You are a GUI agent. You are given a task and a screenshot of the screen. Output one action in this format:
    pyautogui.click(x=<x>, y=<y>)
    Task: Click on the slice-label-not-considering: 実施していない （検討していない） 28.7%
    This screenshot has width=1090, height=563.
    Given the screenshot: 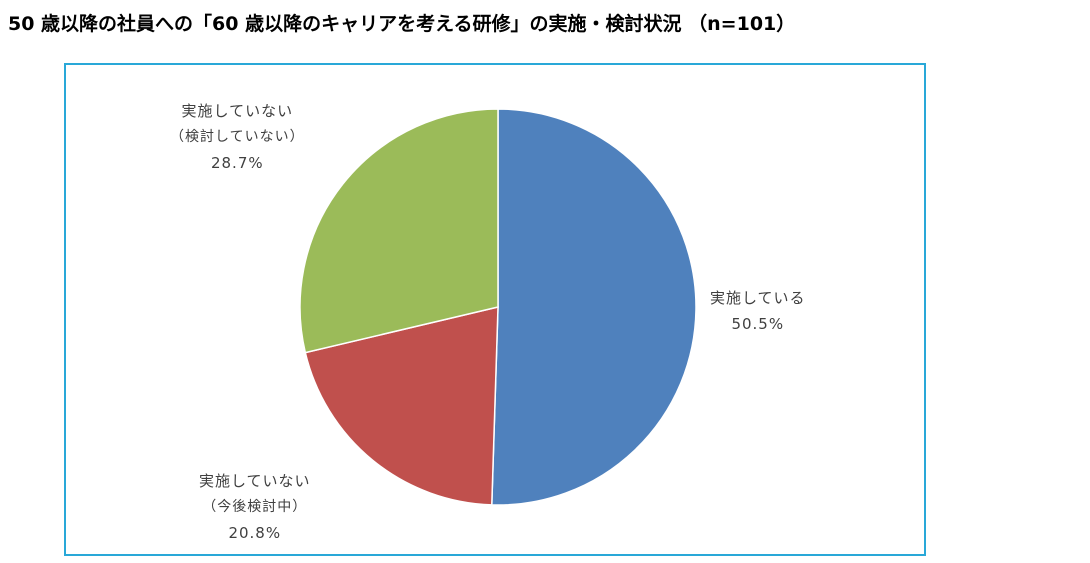 What is the action you would take?
    pyautogui.click(x=237, y=137)
    